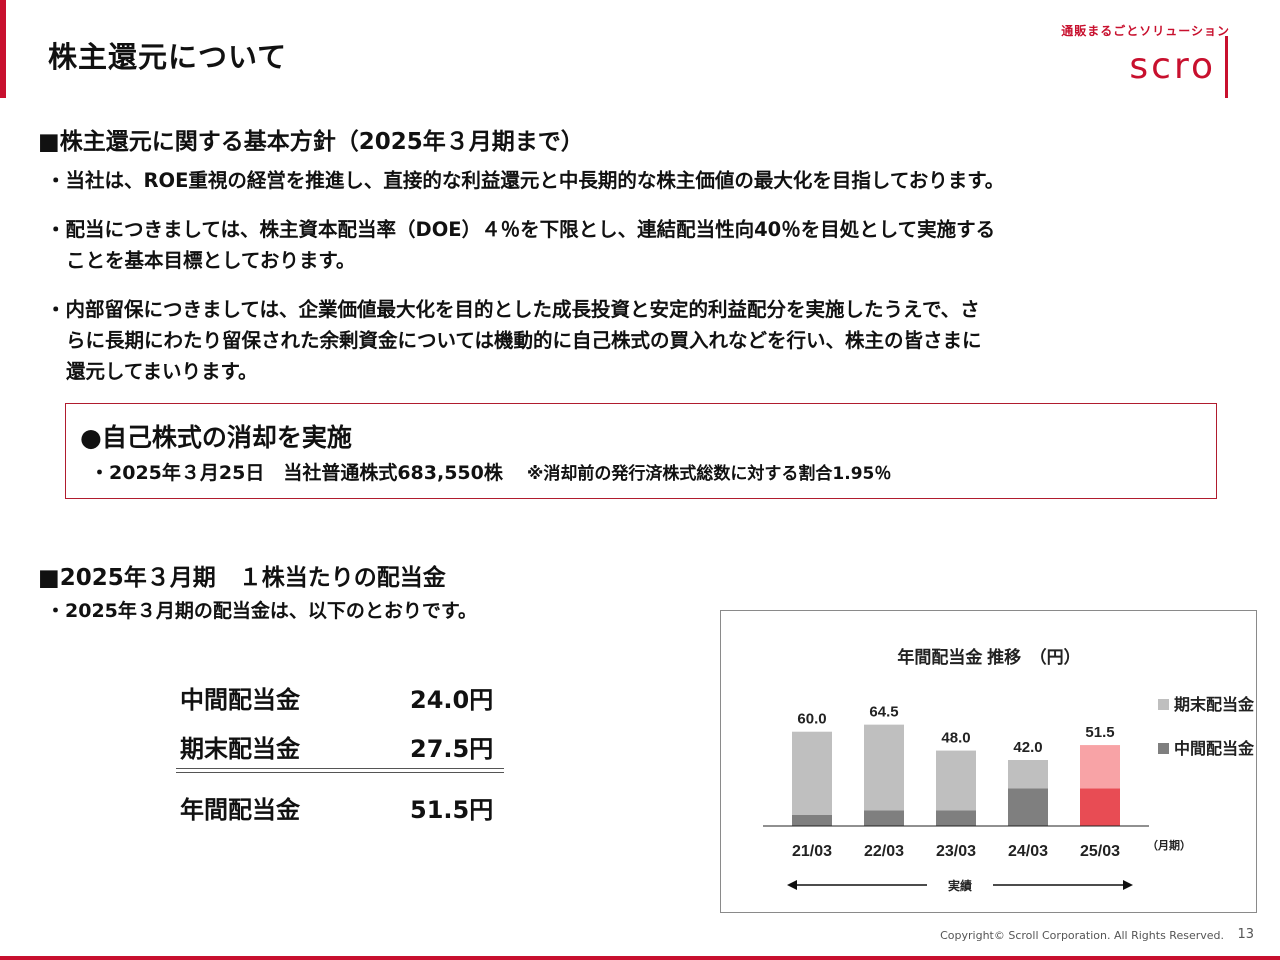  I want to click on arrow-right-head, so click(1128, 885).